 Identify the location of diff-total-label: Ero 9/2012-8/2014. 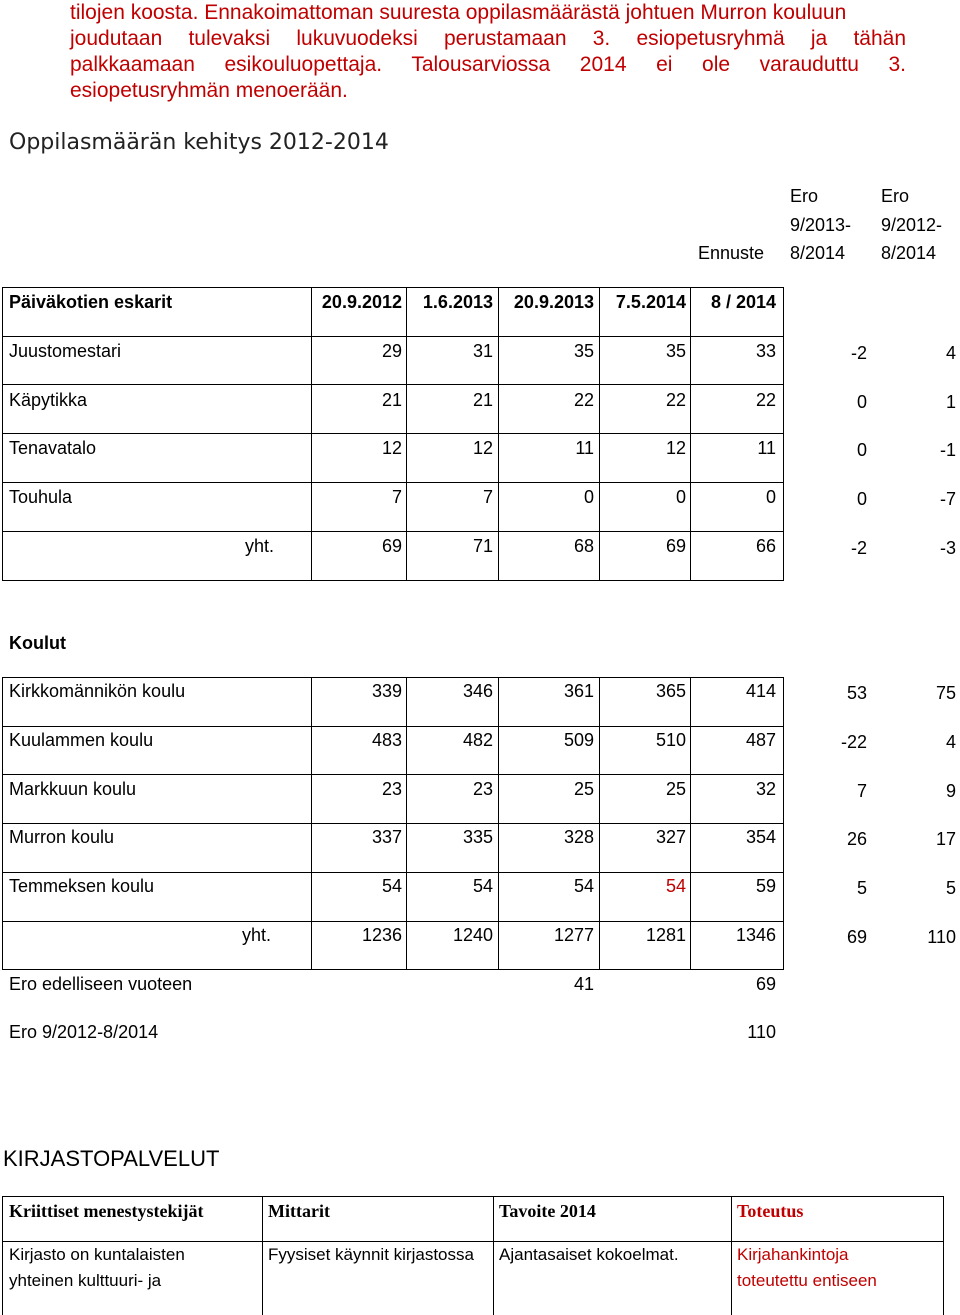
(84, 1032).